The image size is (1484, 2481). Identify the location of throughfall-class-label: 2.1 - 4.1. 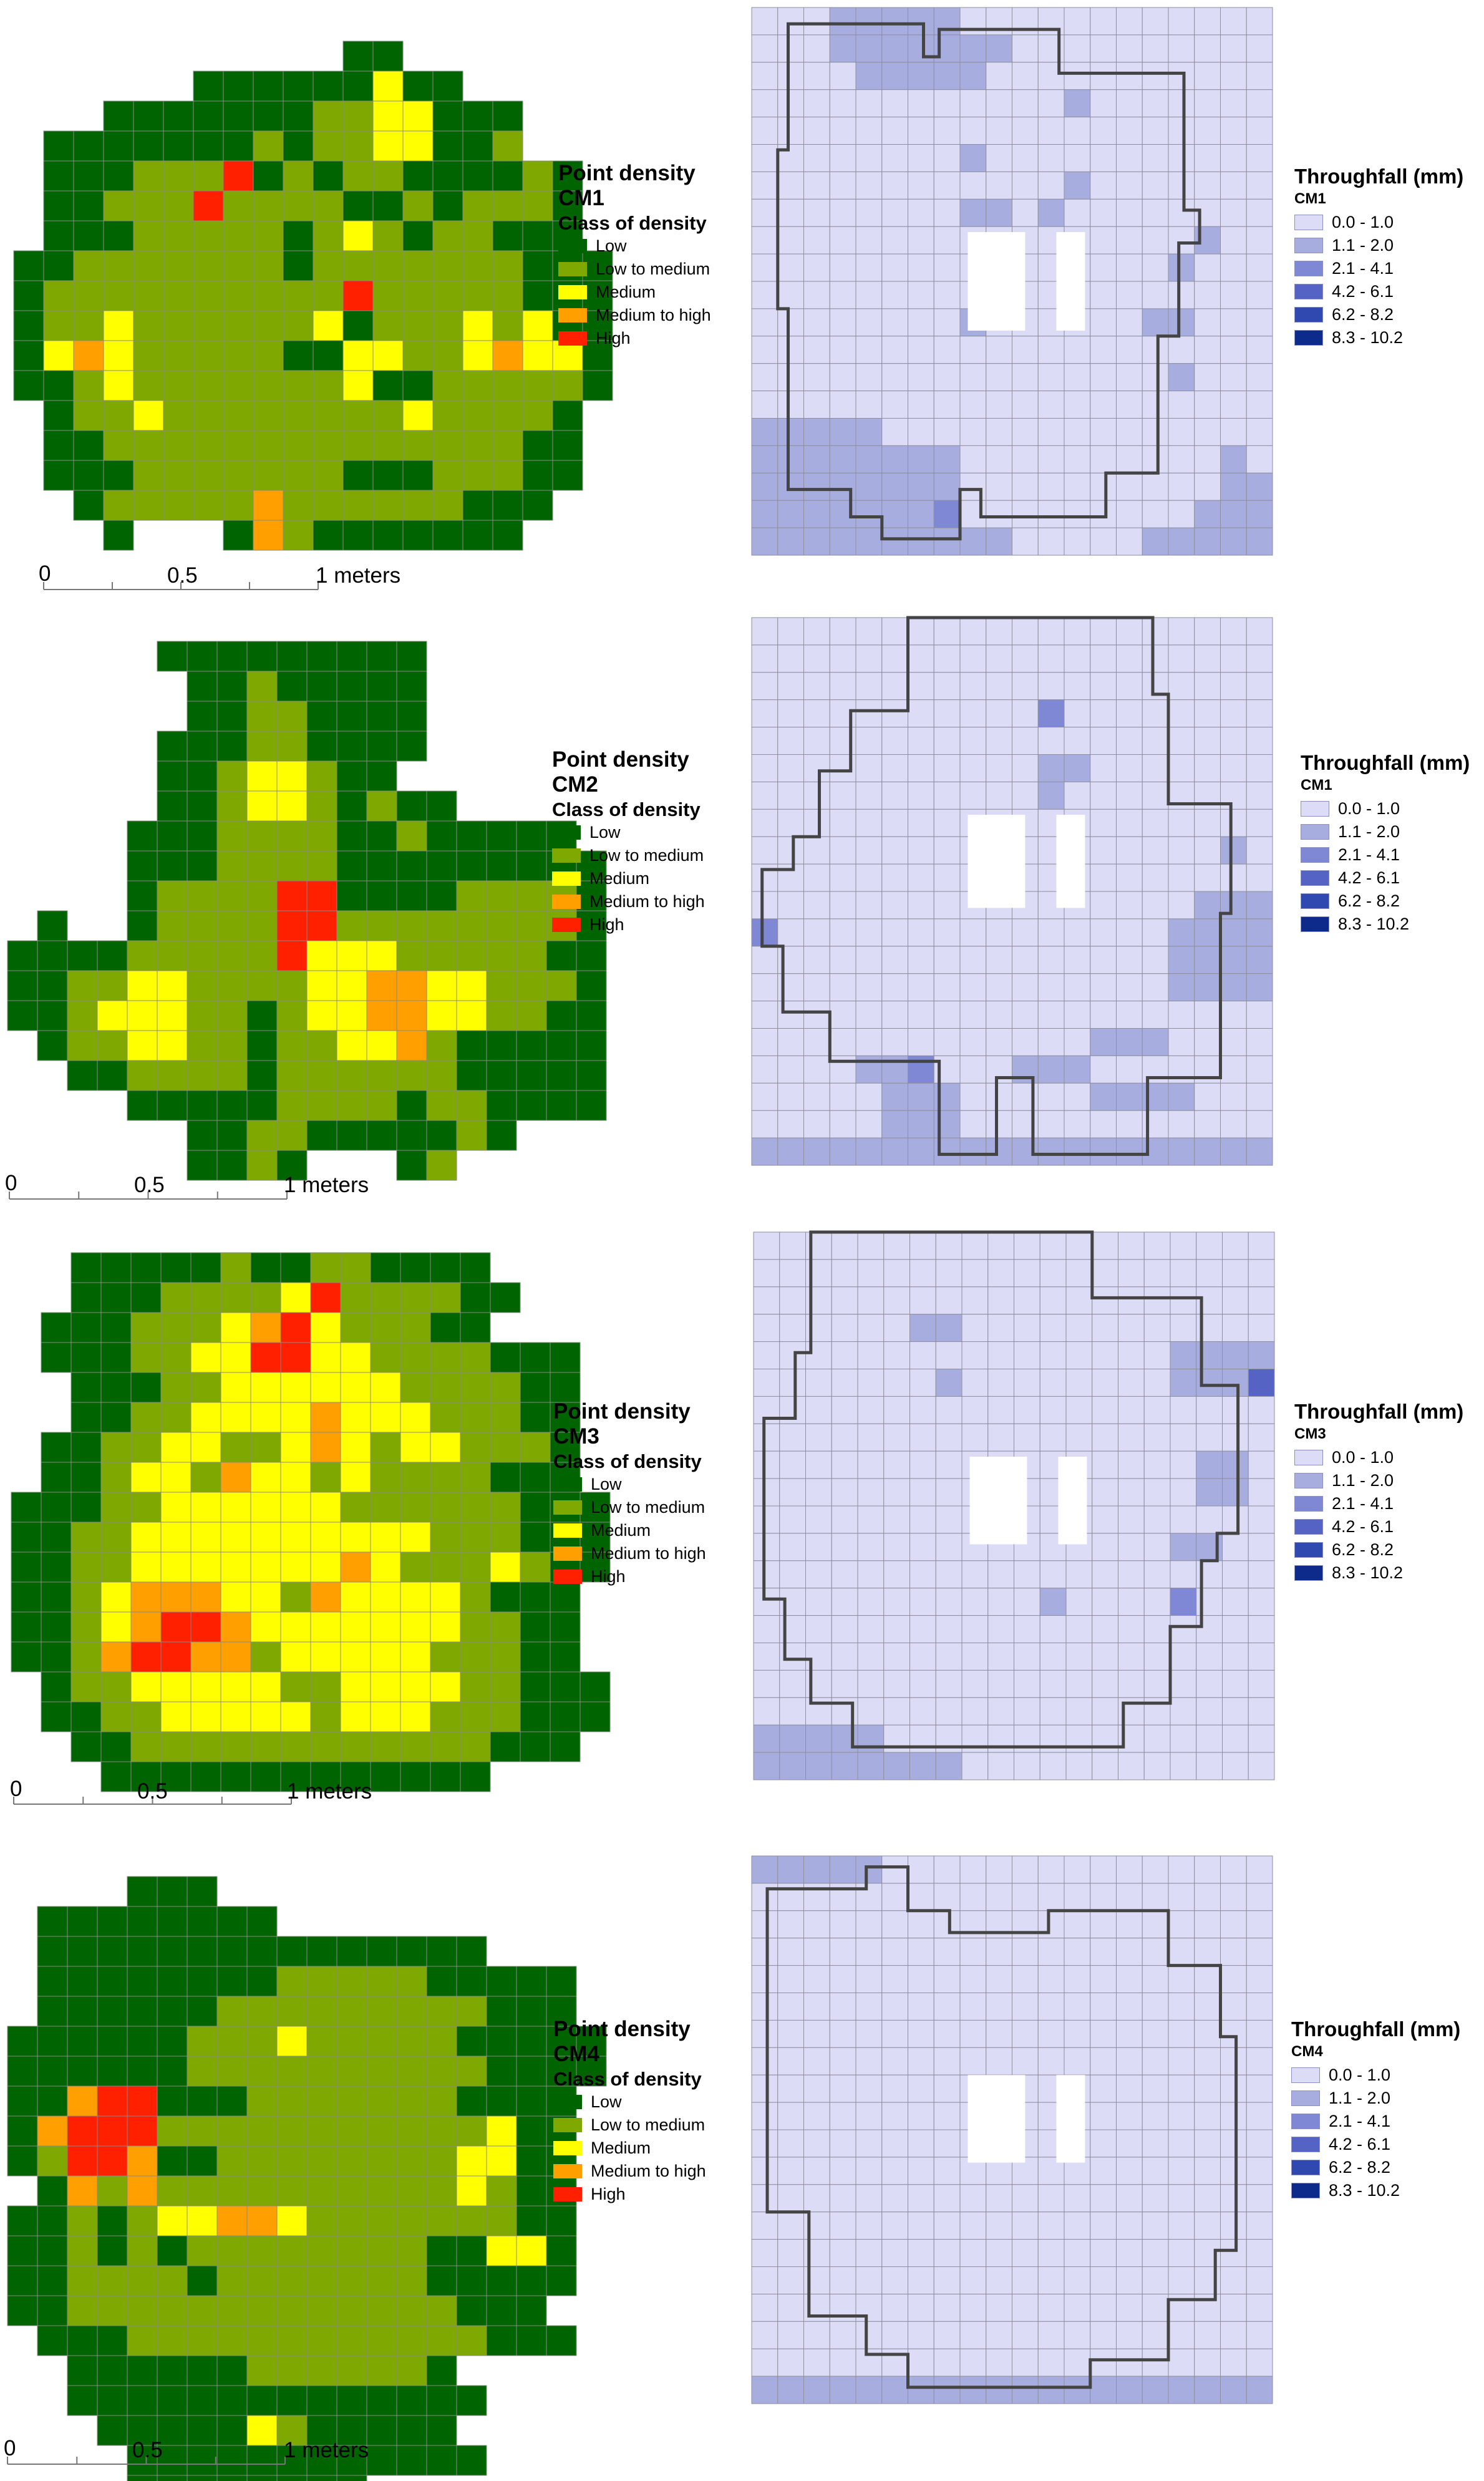
(1360, 2120).